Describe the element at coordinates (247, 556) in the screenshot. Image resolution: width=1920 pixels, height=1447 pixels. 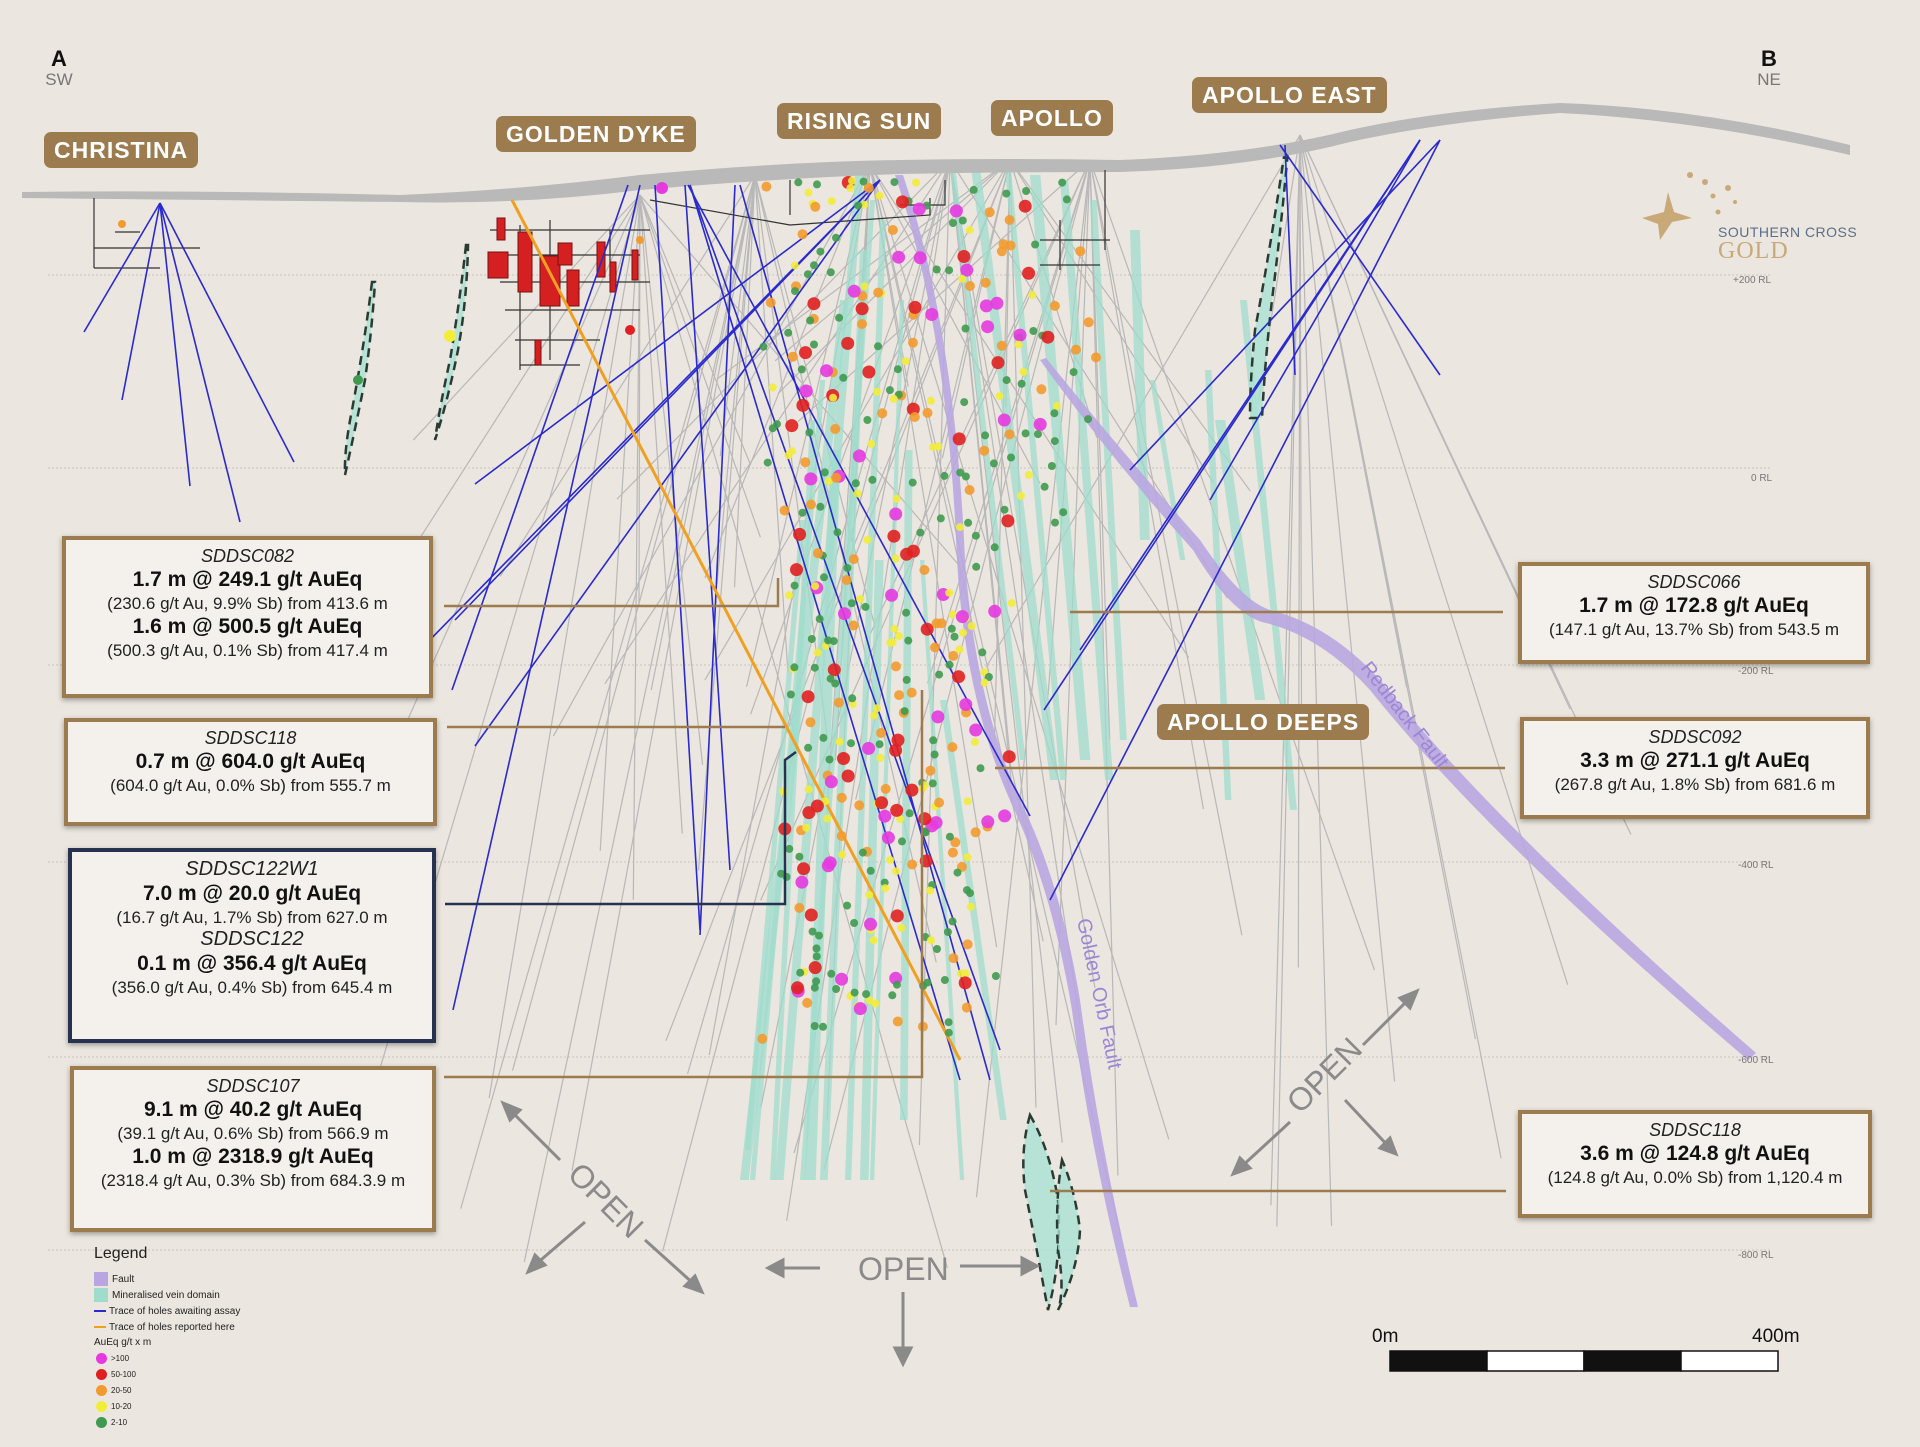
I see `hole-id: SDDSC082` at that location.